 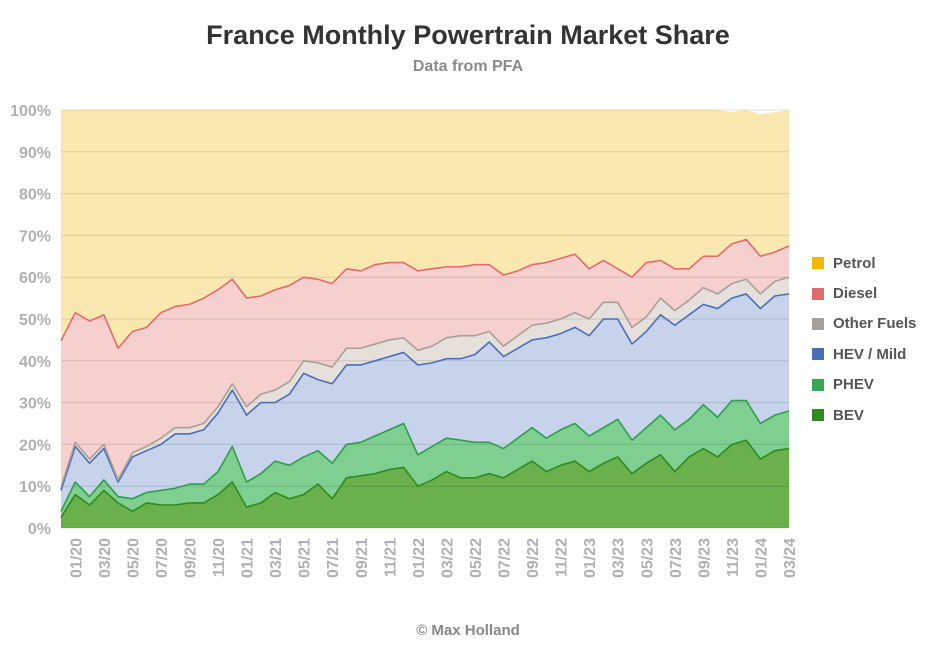 What do you see at coordinates (468, 630) in the screenshot?
I see `credit-text: © Max Holland` at bounding box center [468, 630].